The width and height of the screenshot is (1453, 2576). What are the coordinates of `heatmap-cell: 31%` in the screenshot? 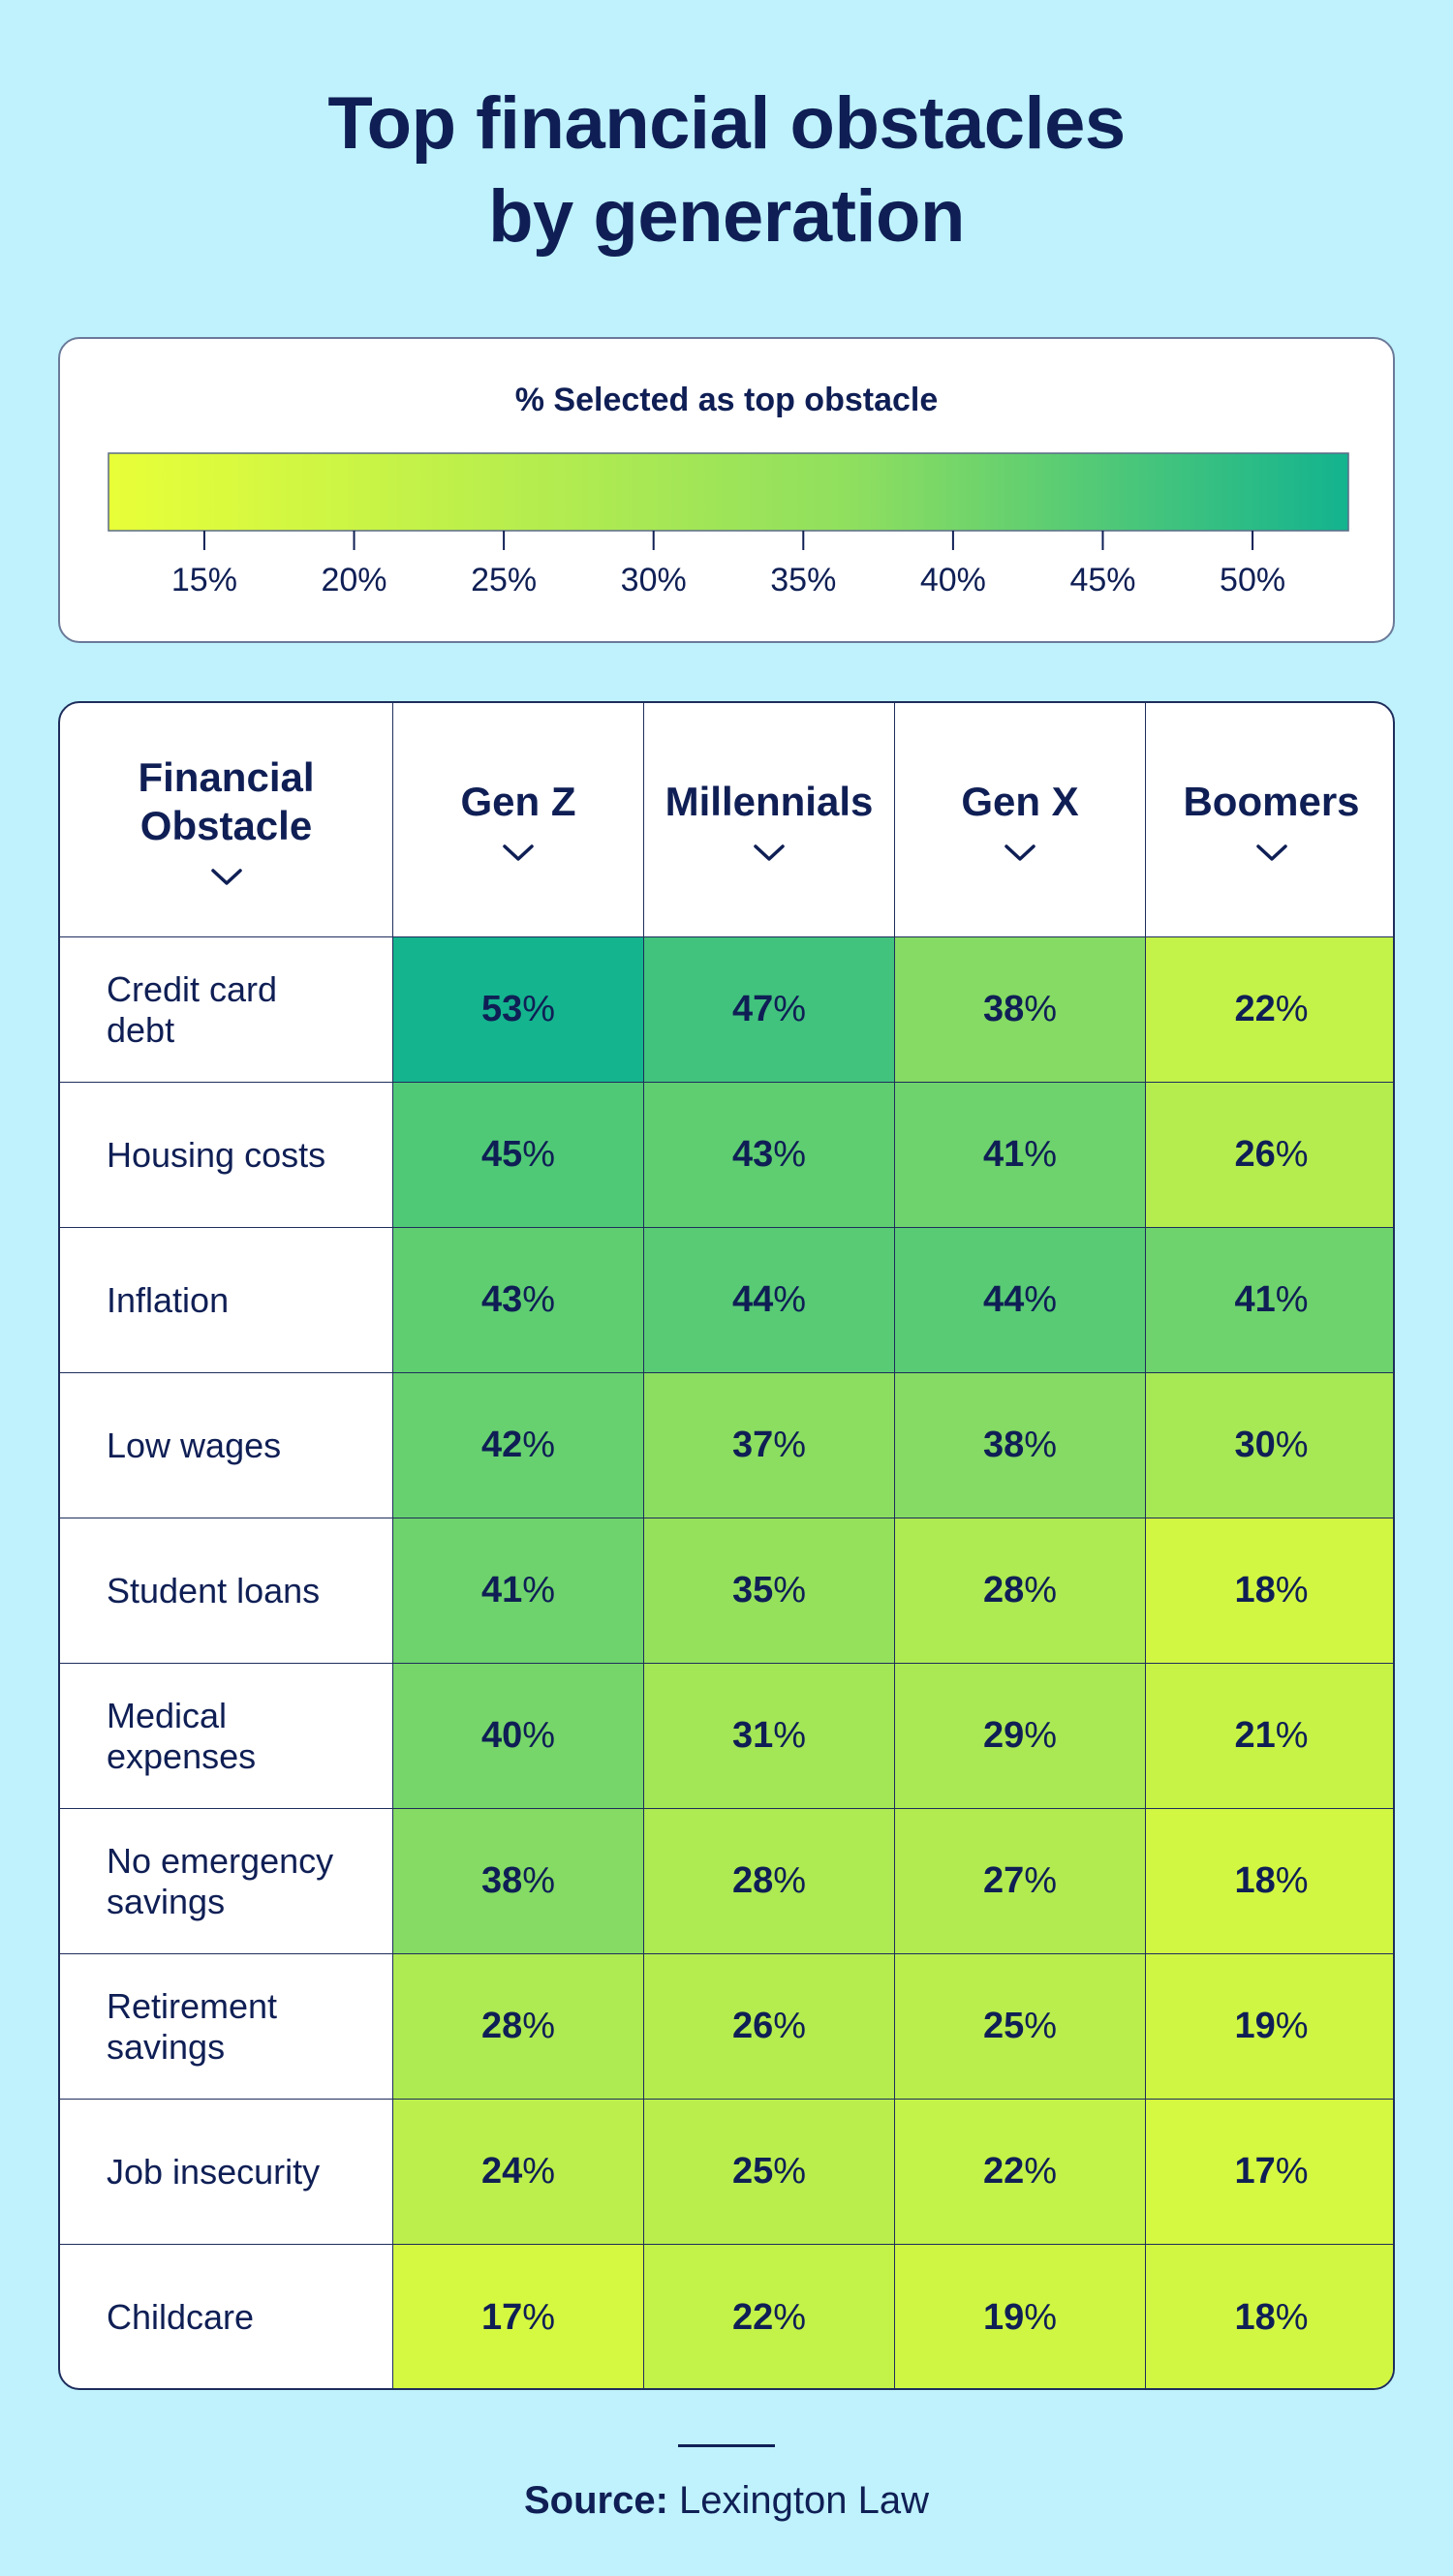 It's located at (769, 1736).